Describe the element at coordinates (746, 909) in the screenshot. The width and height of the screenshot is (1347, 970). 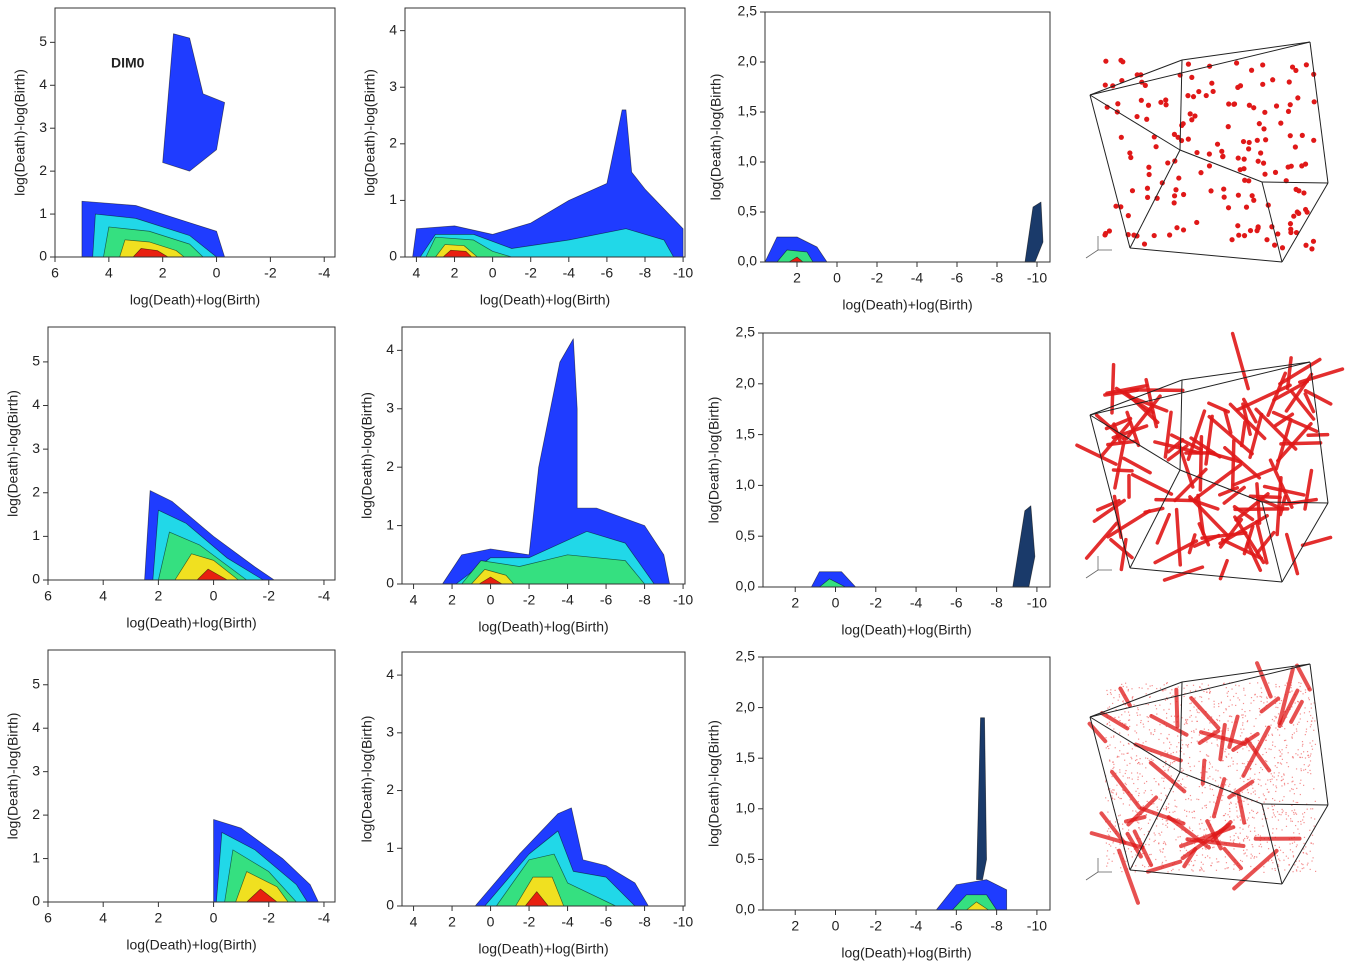
I see `y-tick-label: 0,0` at that location.